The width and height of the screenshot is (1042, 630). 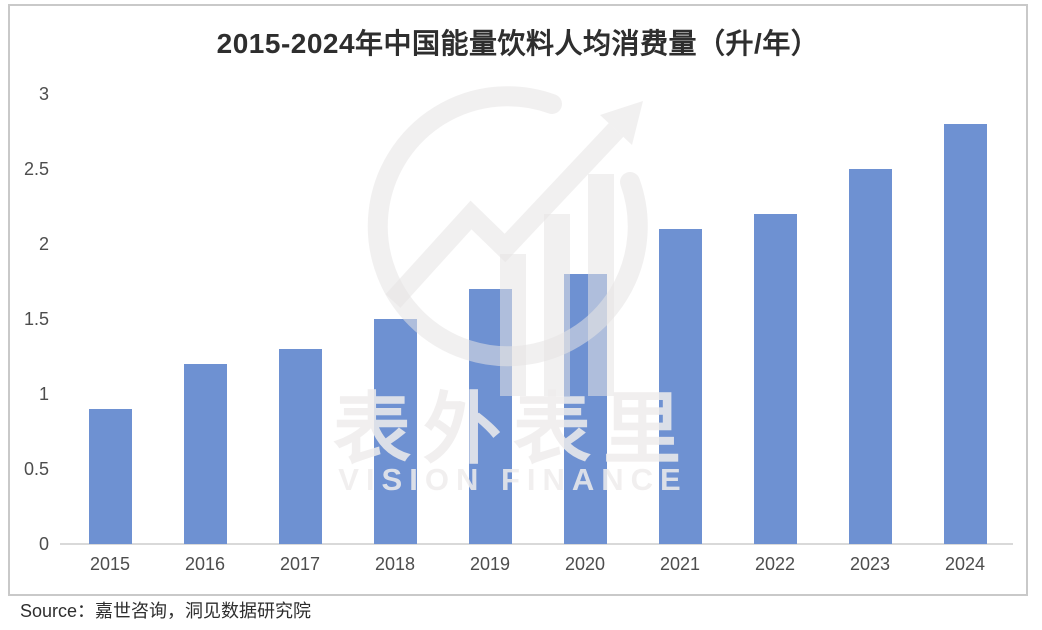 I want to click on y-tick-label-0.5: 0.5, so click(x=36, y=469).